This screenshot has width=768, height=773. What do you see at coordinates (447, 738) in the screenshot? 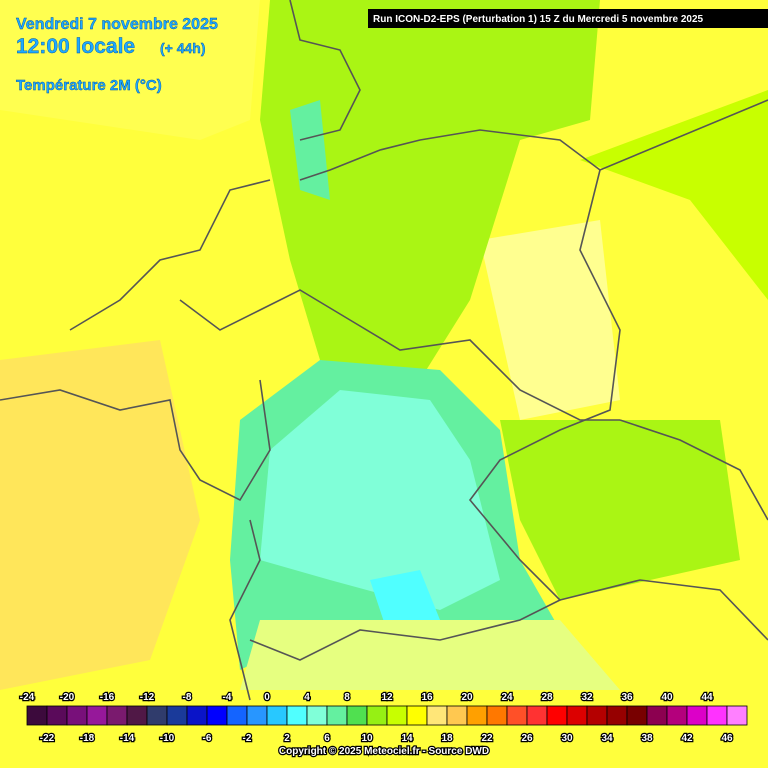
I see `legend-label: 18` at bounding box center [447, 738].